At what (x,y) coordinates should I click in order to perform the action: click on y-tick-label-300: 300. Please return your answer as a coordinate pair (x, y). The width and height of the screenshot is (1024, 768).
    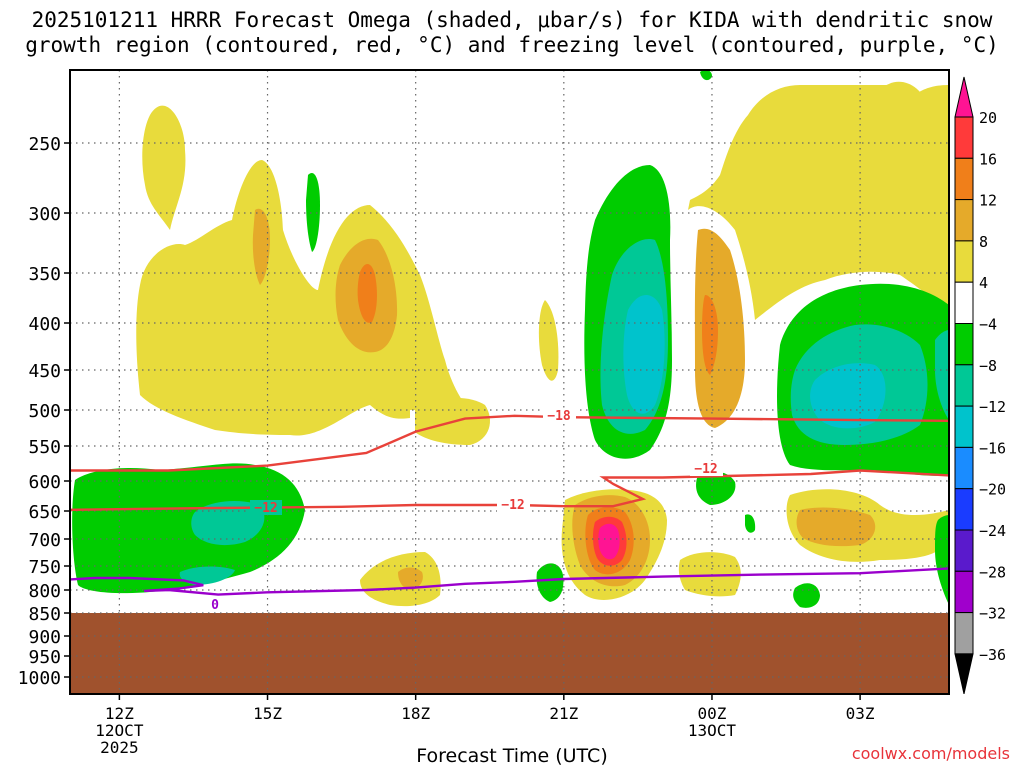
    Looking at the image, I should click on (44, 214).